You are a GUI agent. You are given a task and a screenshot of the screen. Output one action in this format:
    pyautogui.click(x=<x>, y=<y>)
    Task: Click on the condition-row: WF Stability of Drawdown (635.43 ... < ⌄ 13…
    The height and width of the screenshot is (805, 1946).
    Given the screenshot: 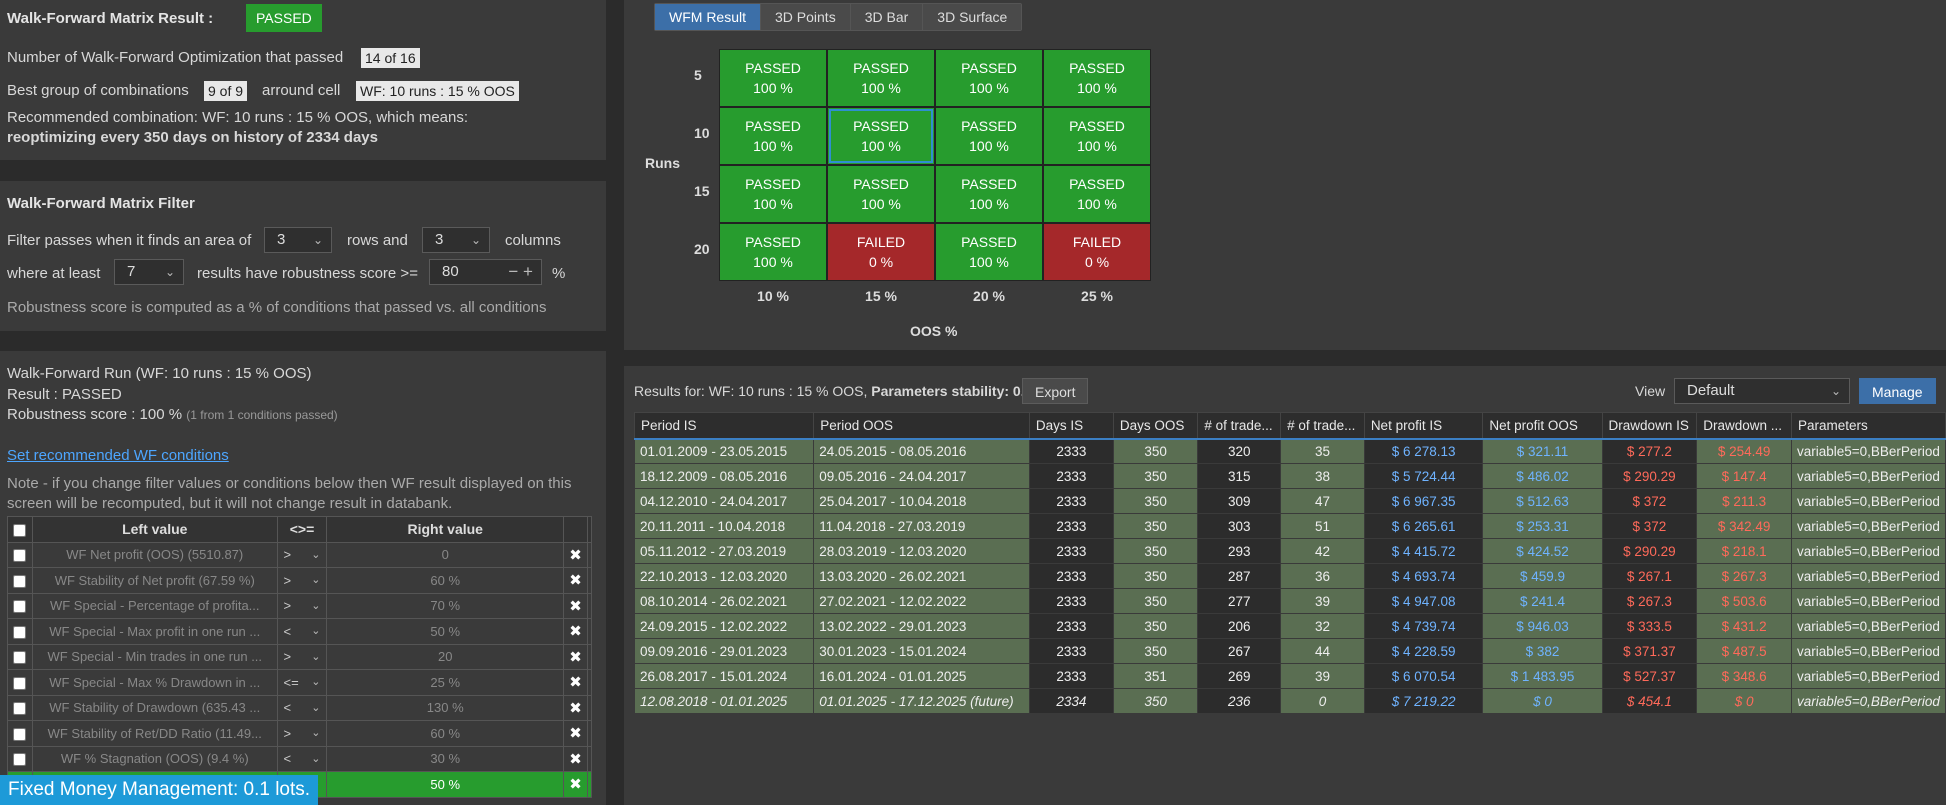 What is the action you would take?
    pyautogui.click(x=300, y=707)
    